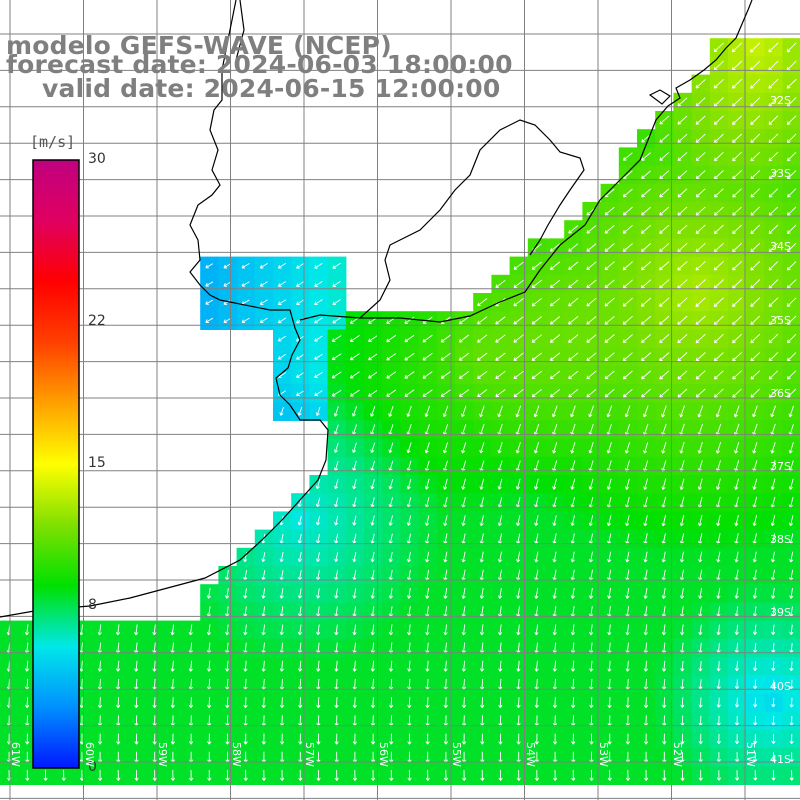 Image resolution: width=800 pixels, height=800 pixels. What do you see at coordinates (780, 613) in the screenshot?
I see `latitude-label: 39S` at bounding box center [780, 613].